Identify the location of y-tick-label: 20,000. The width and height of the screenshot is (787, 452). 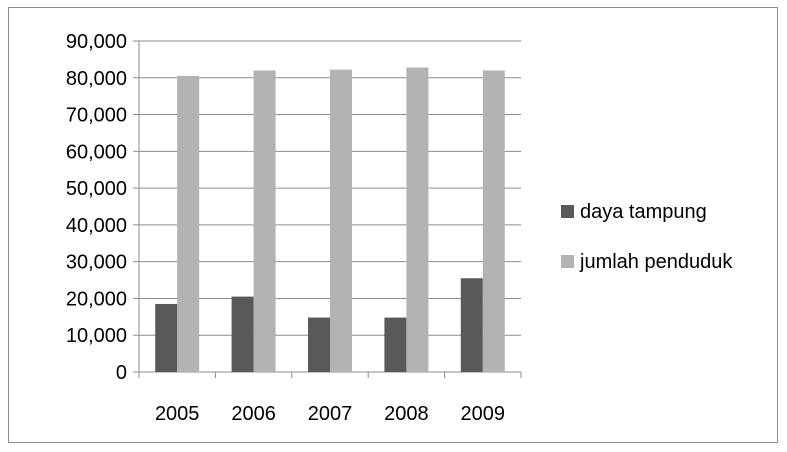
(96, 299).